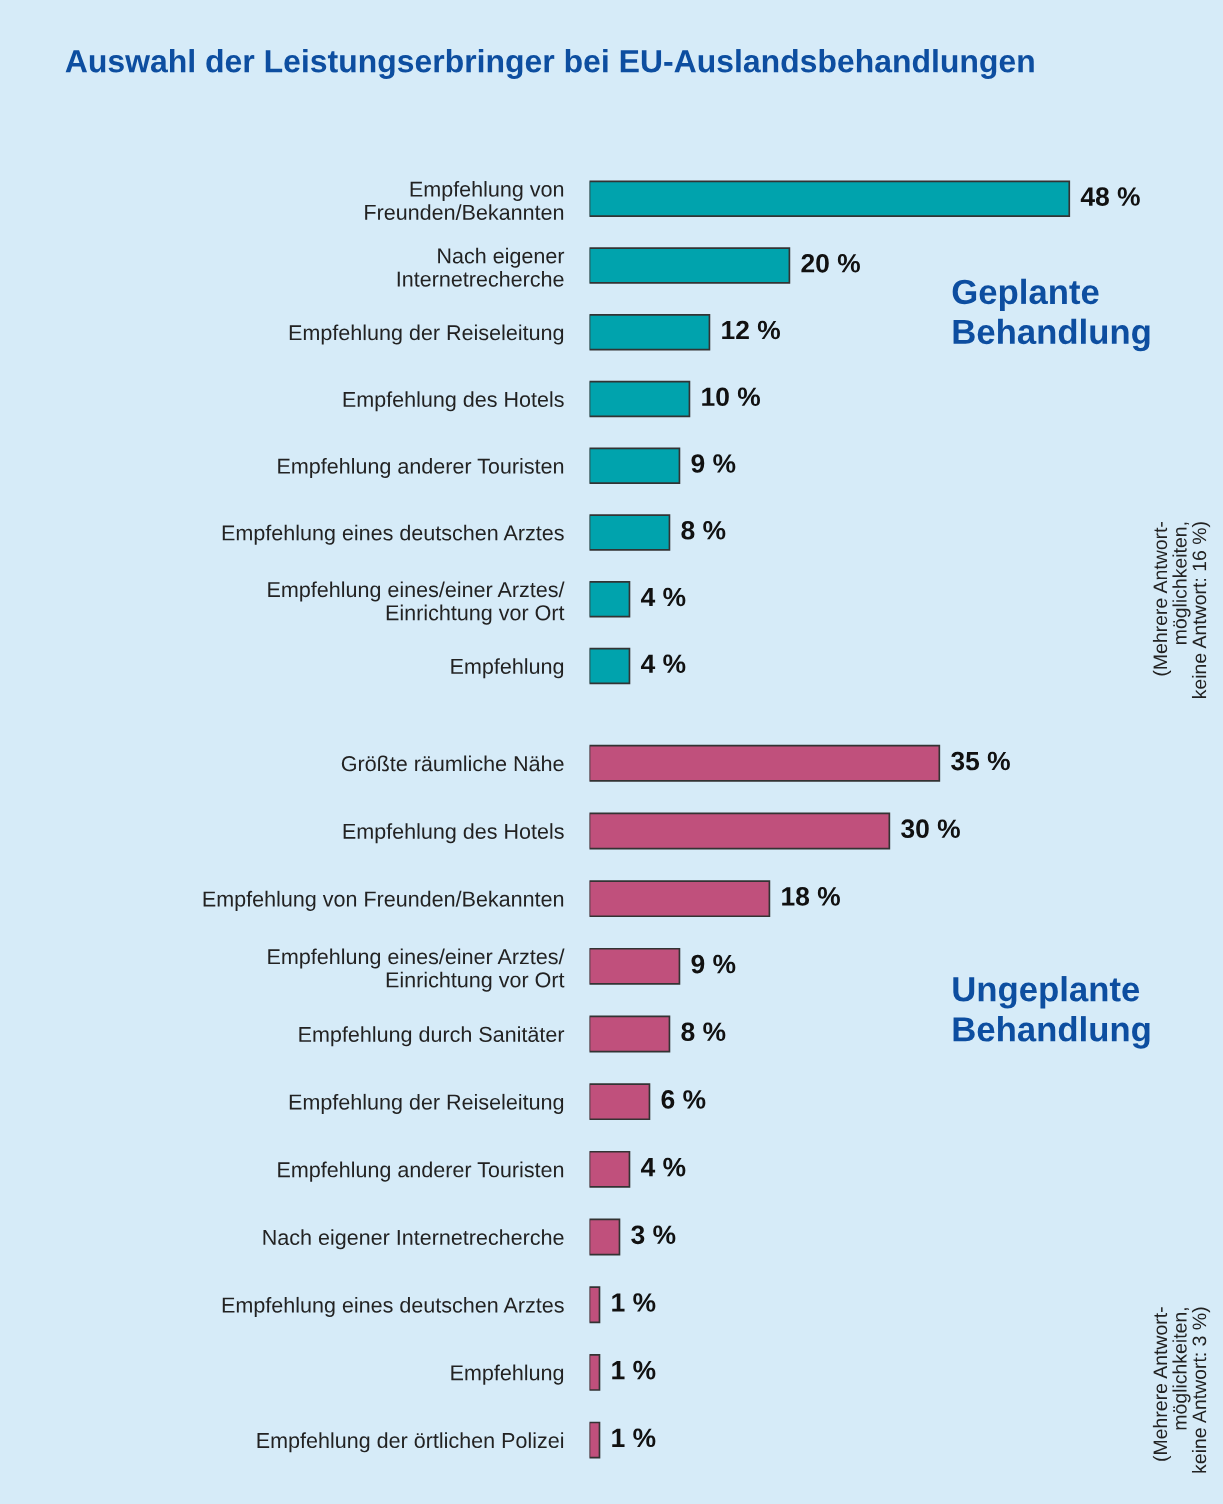 The height and width of the screenshot is (1504, 1223). What do you see at coordinates (751, 330) in the screenshot?
I see `data-label: 12 %` at bounding box center [751, 330].